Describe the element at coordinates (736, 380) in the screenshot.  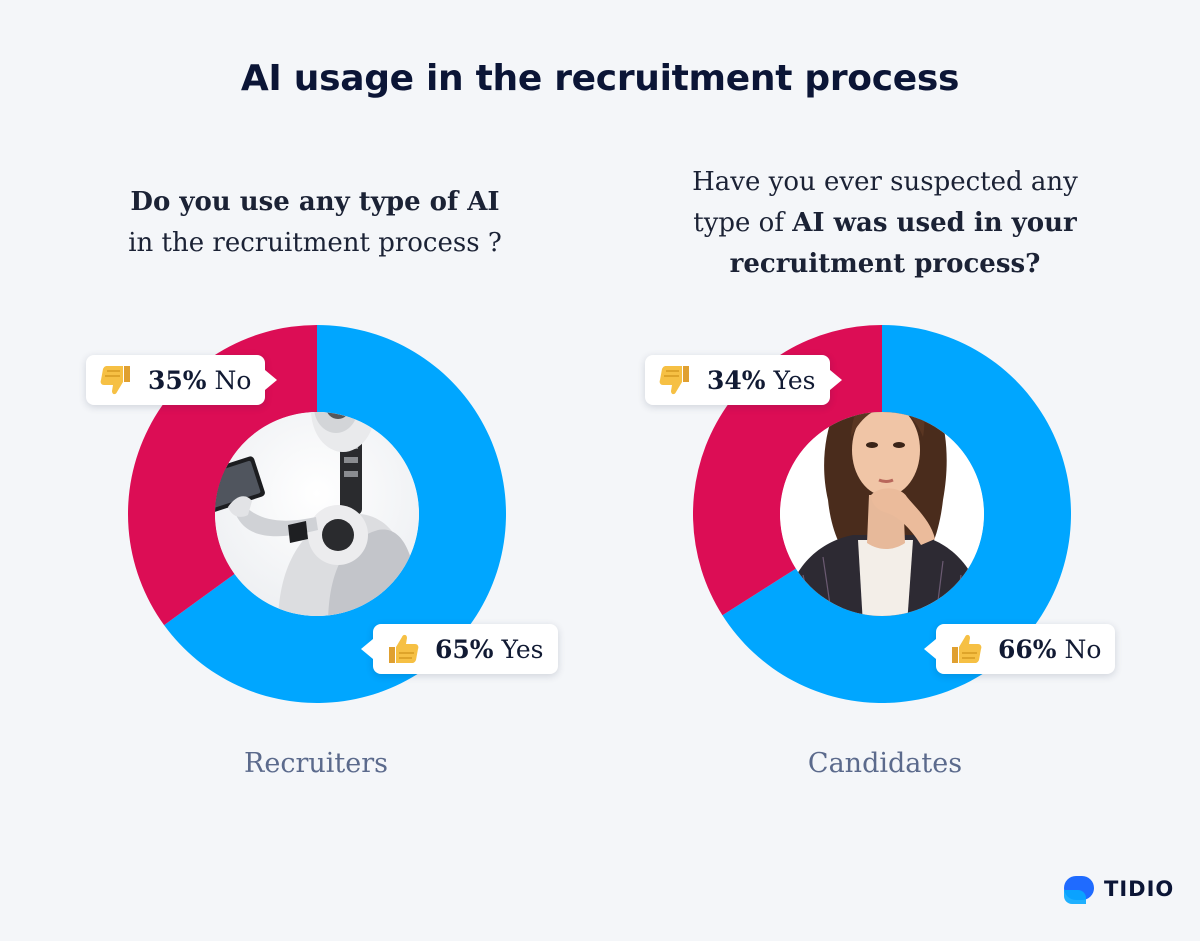
I see `label-percent: 34%` at that location.